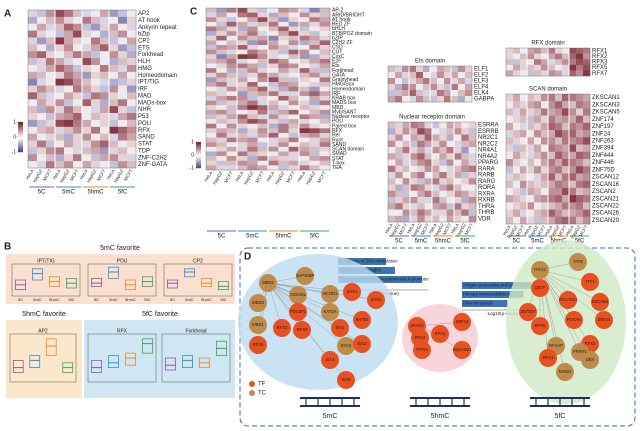 The image size is (640, 431). What do you see at coordinates (218, 177) in the screenshot?
I see `column-label: HepG2` at bounding box center [218, 177].